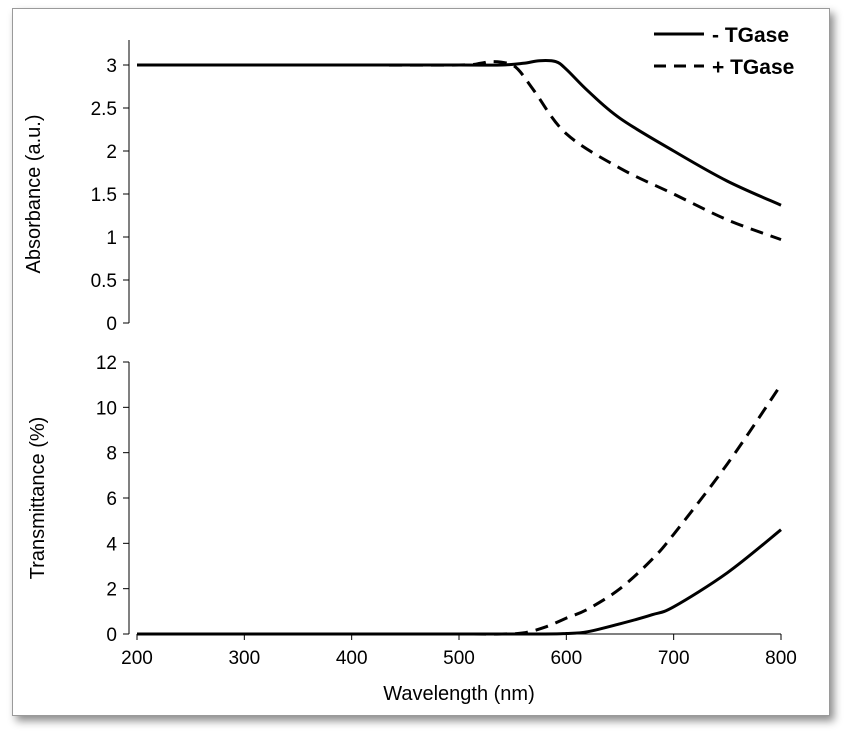  Describe the element at coordinates (111, 238) in the screenshot. I see `absorbance-y-tick-label: 1` at that location.